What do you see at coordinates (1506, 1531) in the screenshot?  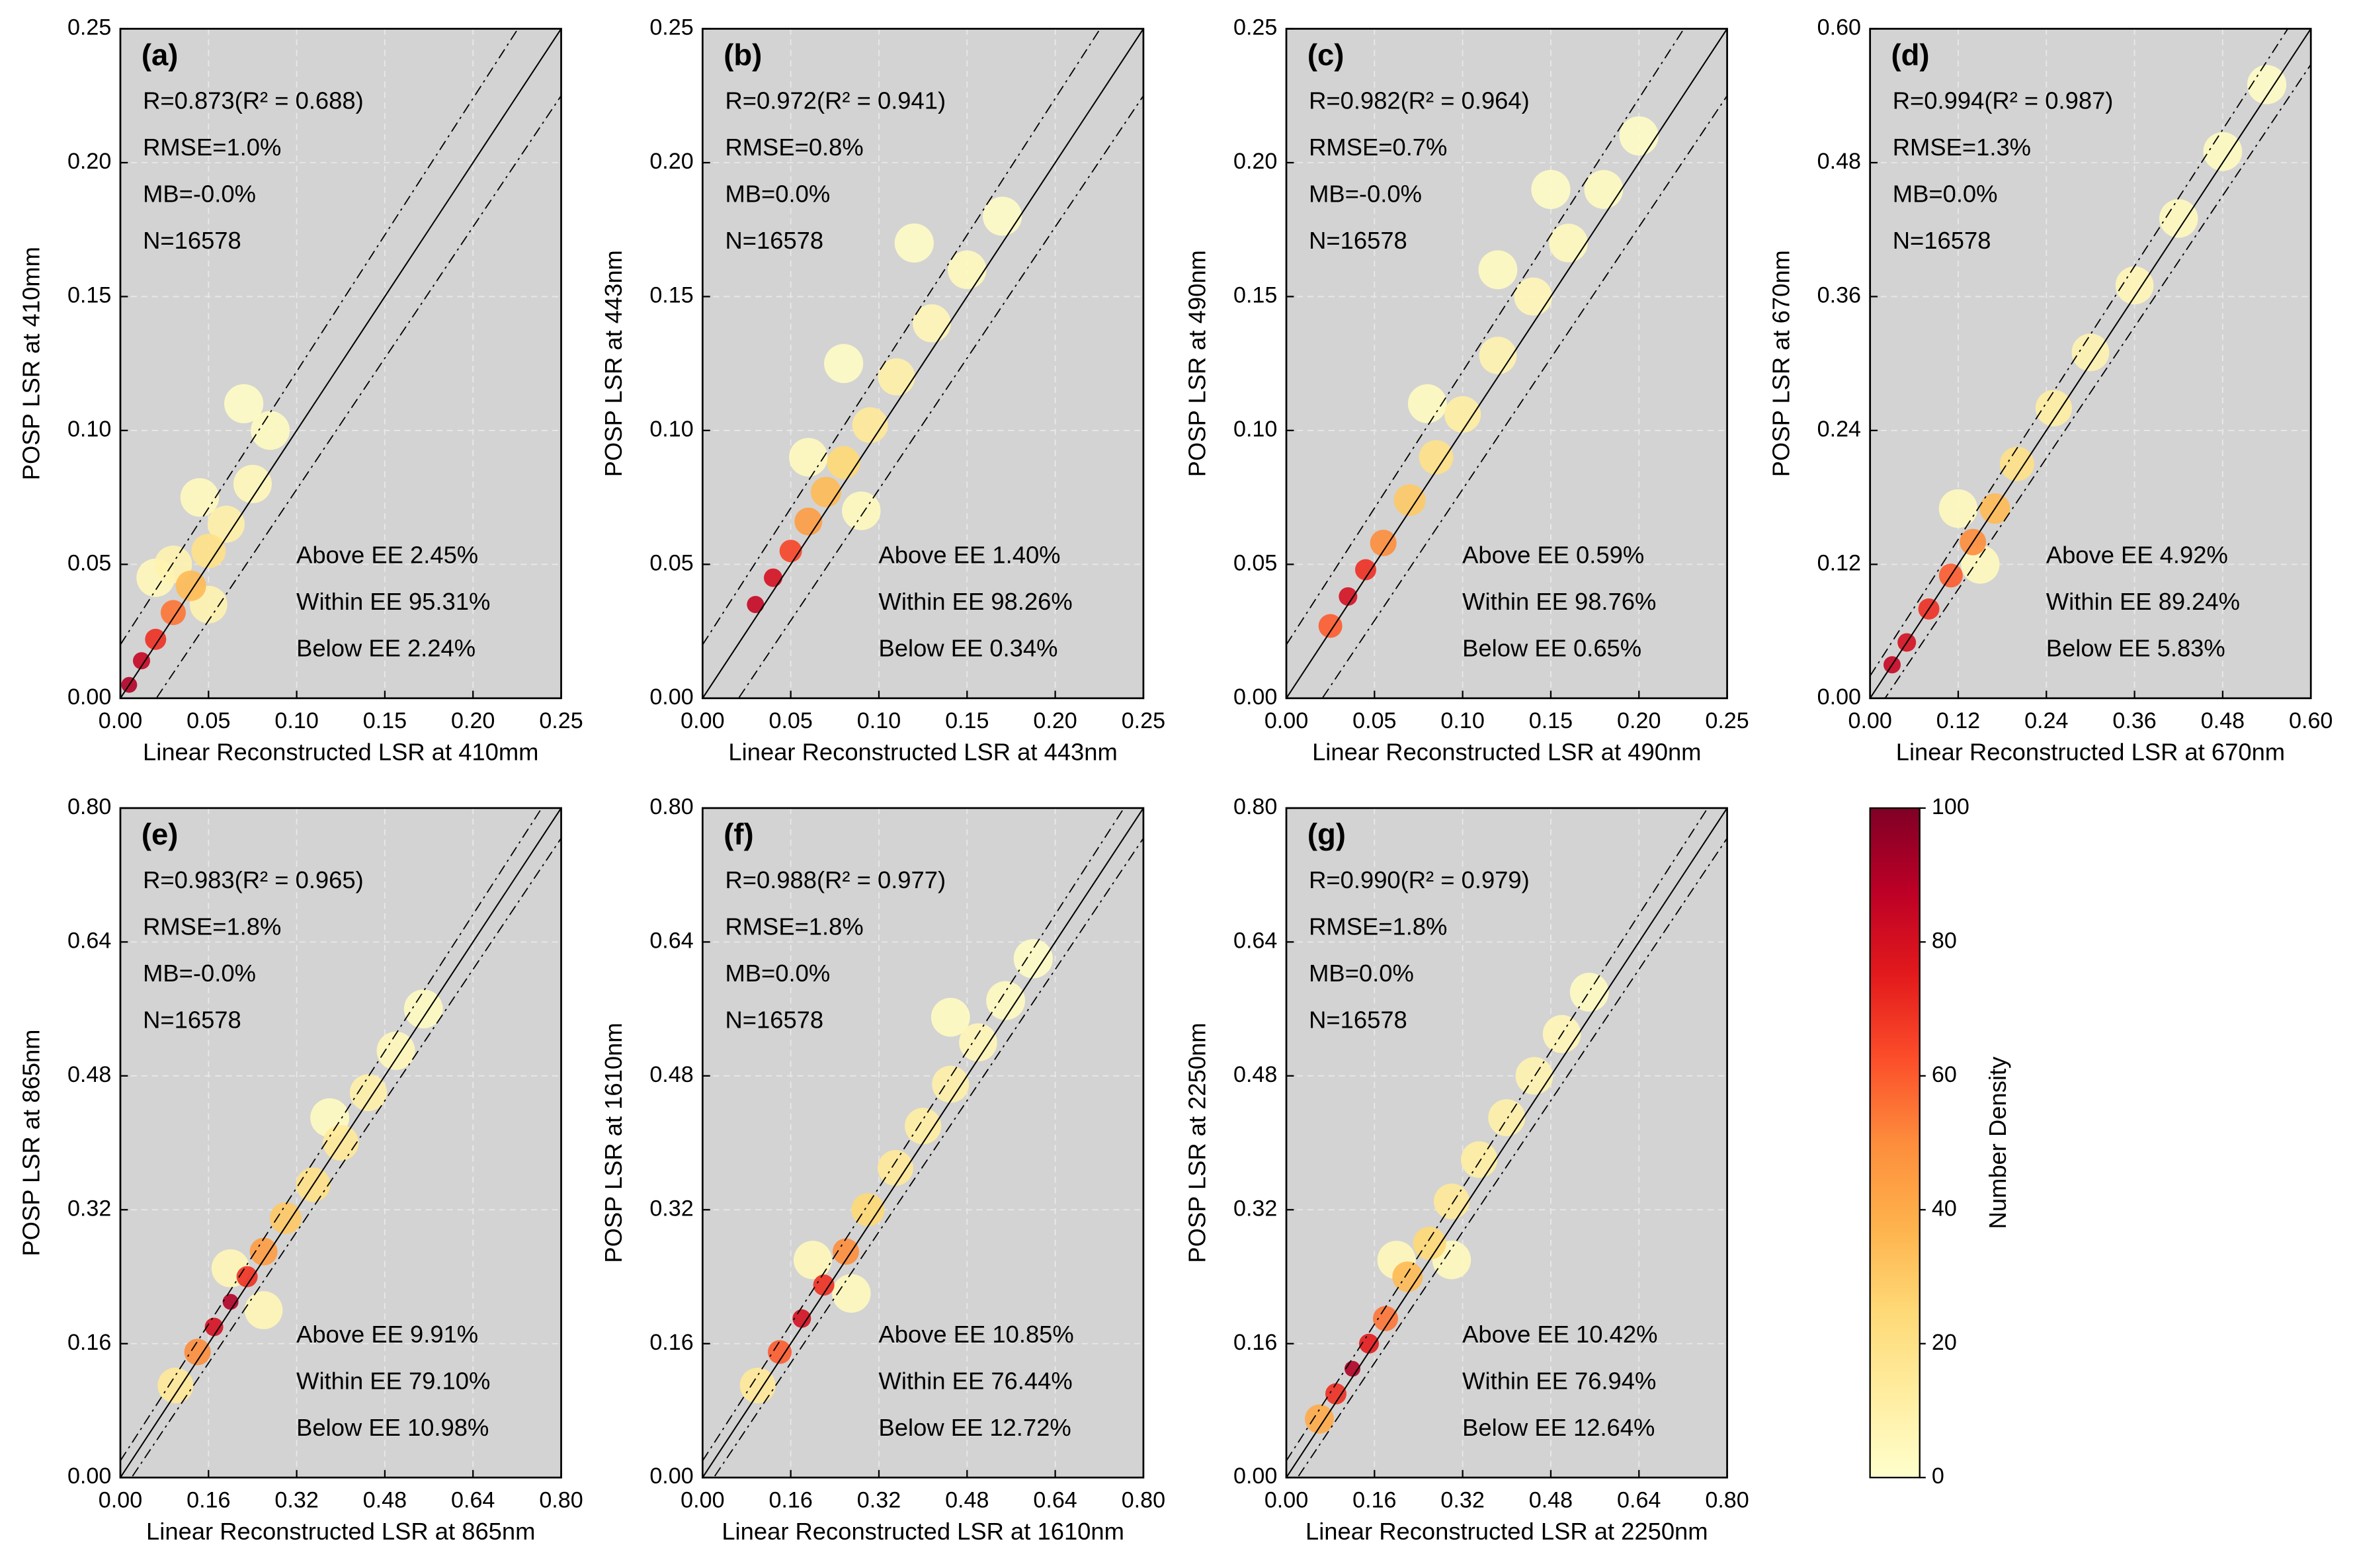 I see `x-axis-label: Linear Reconstructed LSR at 2250nm` at bounding box center [1506, 1531].